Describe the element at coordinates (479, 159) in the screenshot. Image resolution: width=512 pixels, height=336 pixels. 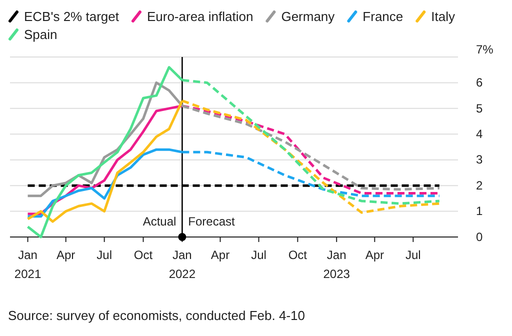
I see `y-tick-label: 3` at that location.